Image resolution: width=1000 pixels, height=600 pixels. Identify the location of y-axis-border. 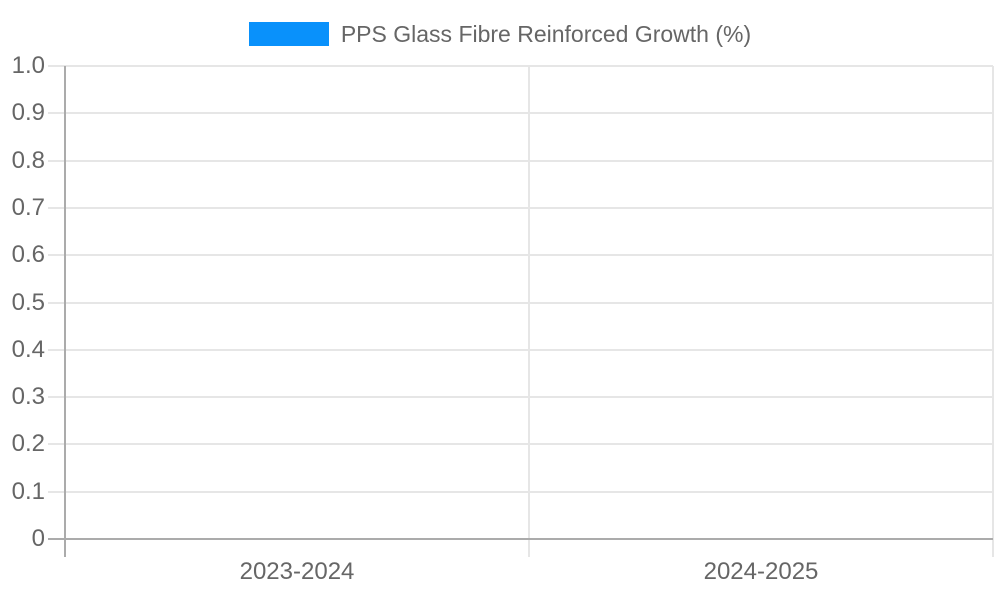
(65, 311).